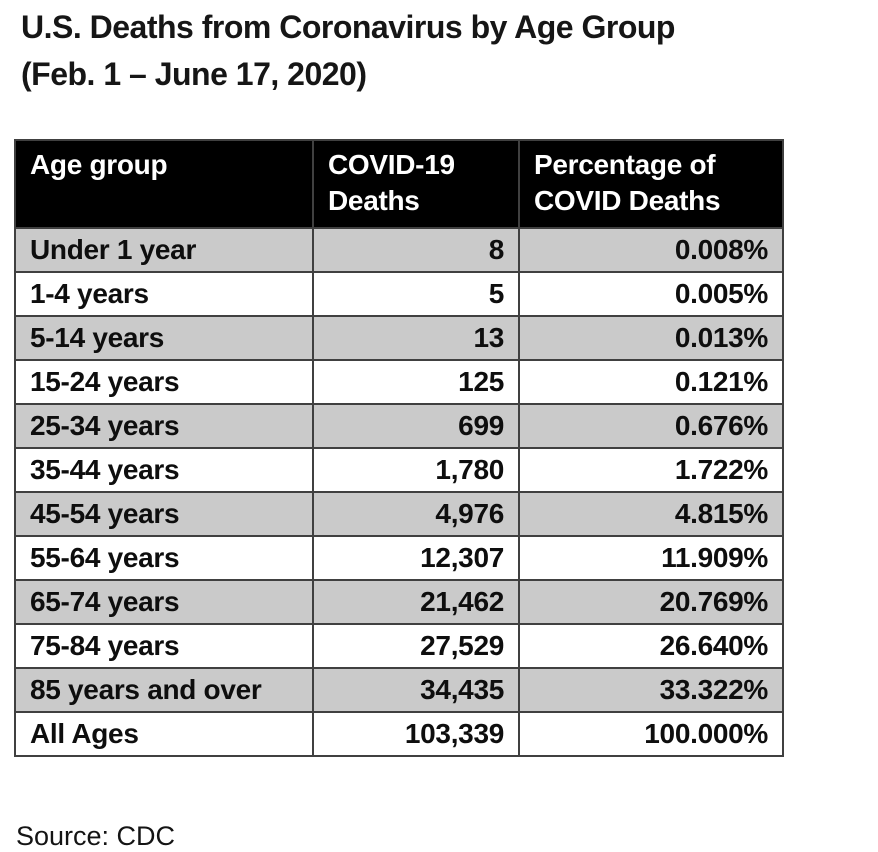  Describe the element at coordinates (164, 558) in the screenshot. I see `age-group-cell: 55-64 years` at that location.